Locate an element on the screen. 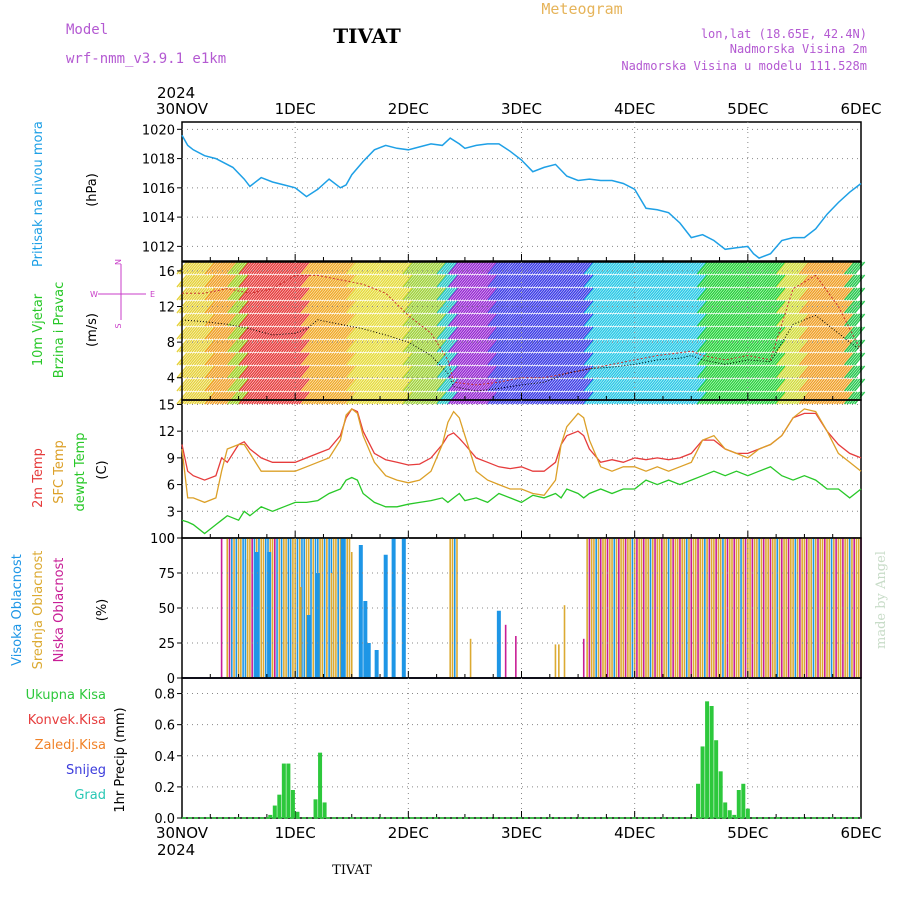 The width and height of the screenshot is (900, 900). precip-ytick-label: 0.6 is located at coordinates (164, 726).